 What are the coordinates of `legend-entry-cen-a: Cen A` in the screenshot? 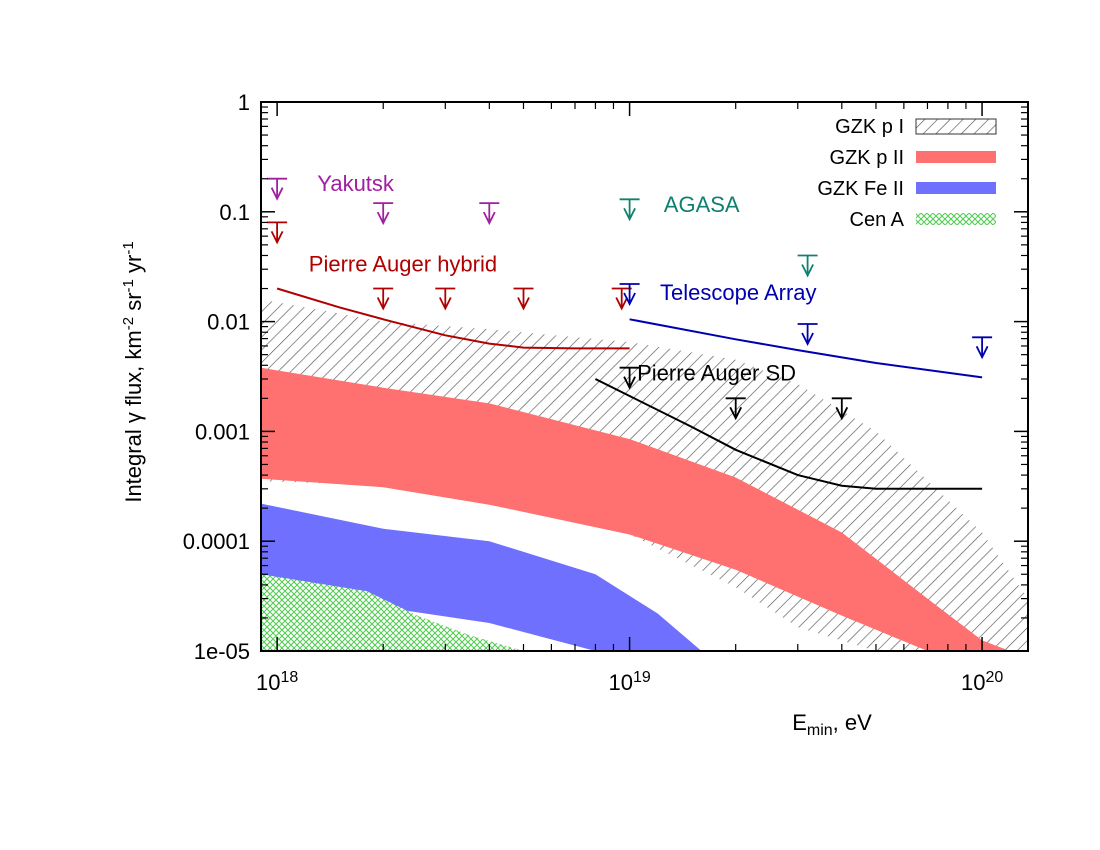 It's located at (923, 220).